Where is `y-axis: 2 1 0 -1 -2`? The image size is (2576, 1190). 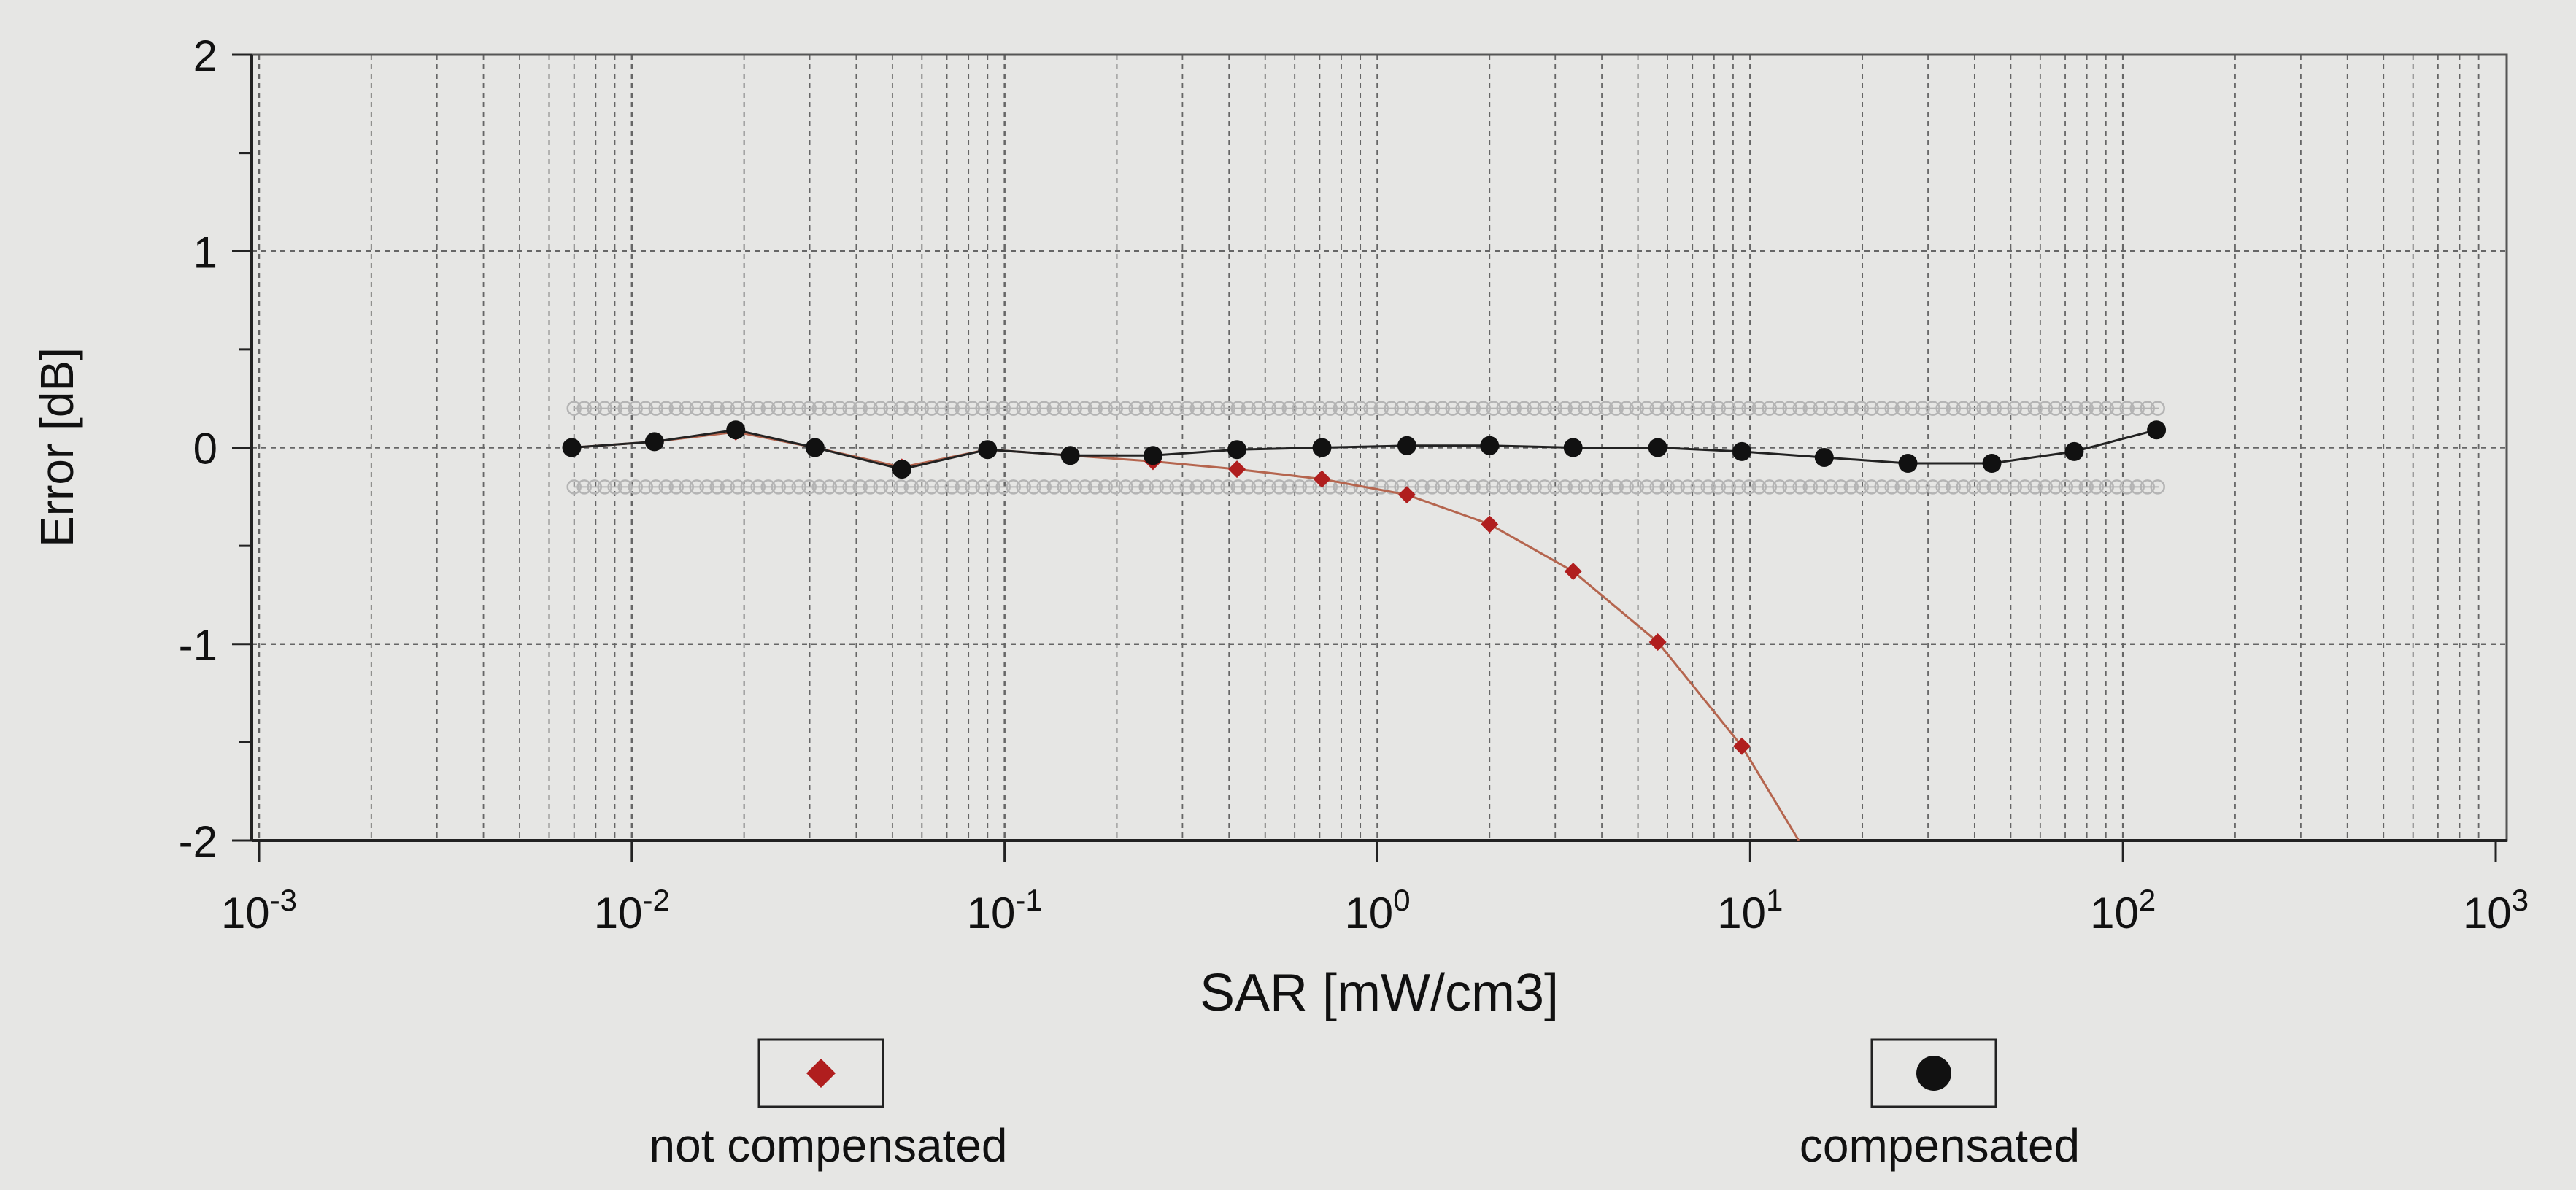
y-axis: 2 1 0 -1 -2 is located at coordinates (216, 448).